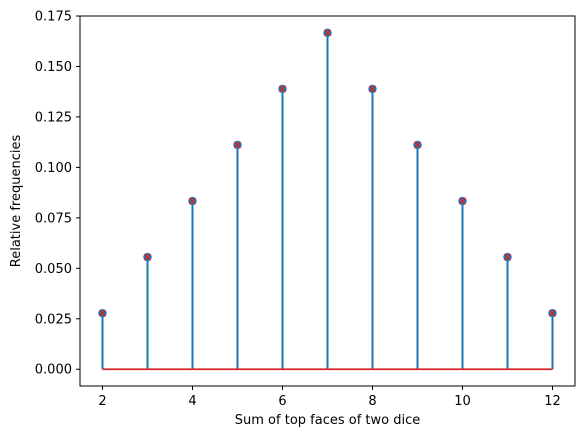  Describe the element at coordinates (16, 201) in the screenshot. I see `y-axis-label: Relative frequencies` at that location.